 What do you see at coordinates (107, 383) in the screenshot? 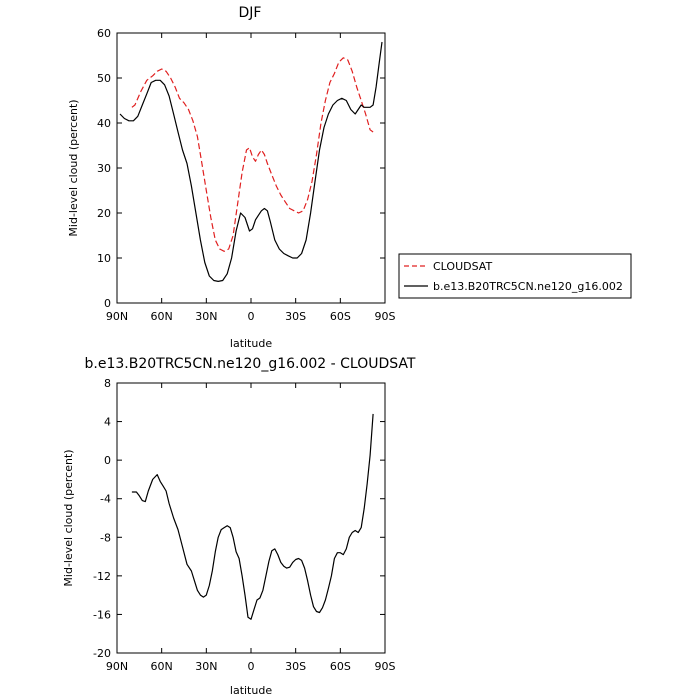
I see `chart-bottom-y-tick-label: 8` at bounding box center [107, 383].